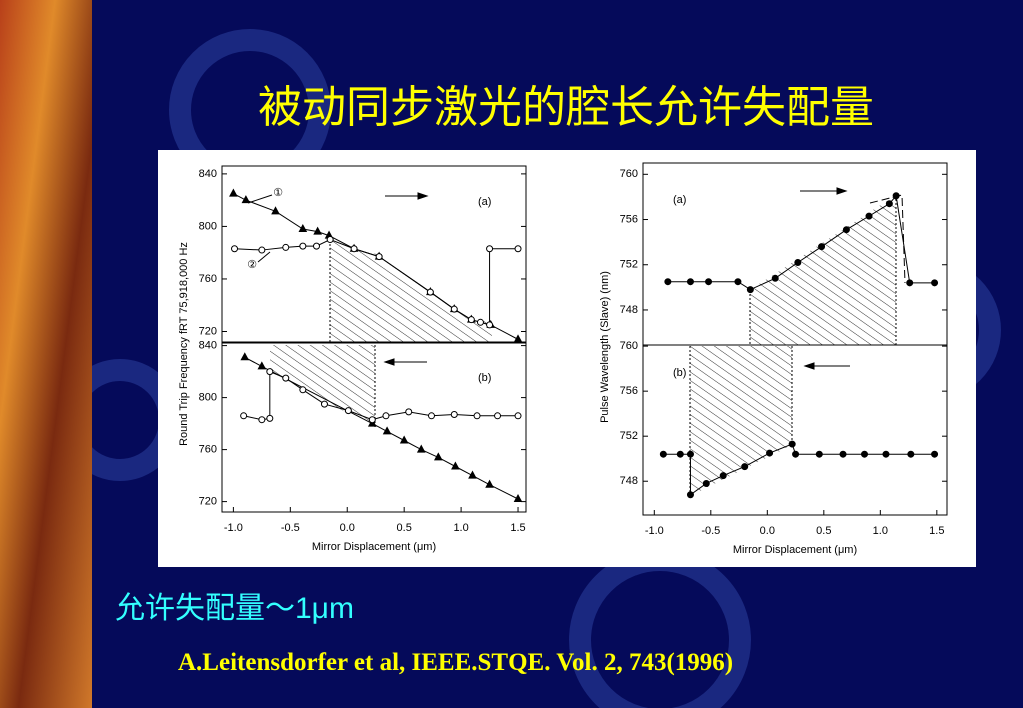 The width and height of the screenshot is (1023, 708). What do you see at coordinates (234, 608) in the screenshot?
I see `subtitle: 允许失配量～1μm` at bounding box center [234, 608].